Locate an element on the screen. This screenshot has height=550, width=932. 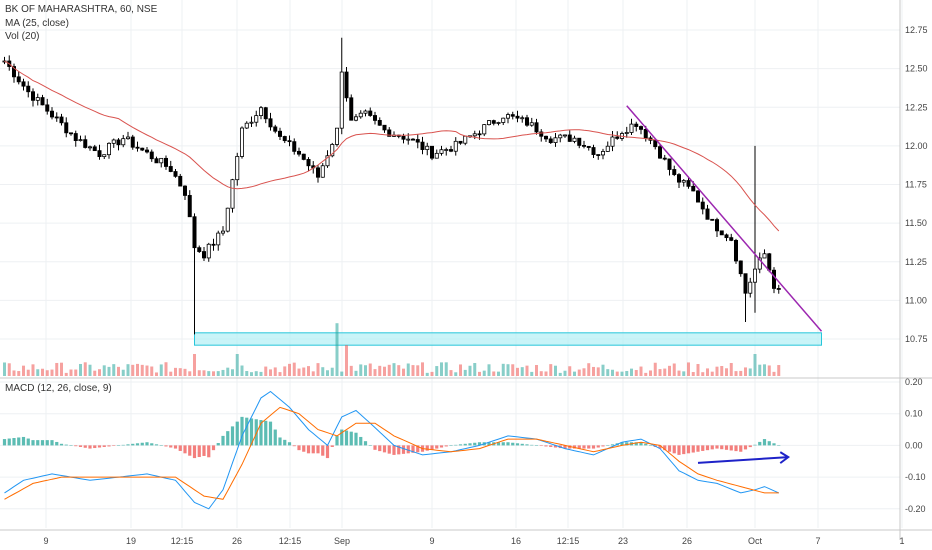
time-tick-label: 12:15 is located at coordinates (182, 541).